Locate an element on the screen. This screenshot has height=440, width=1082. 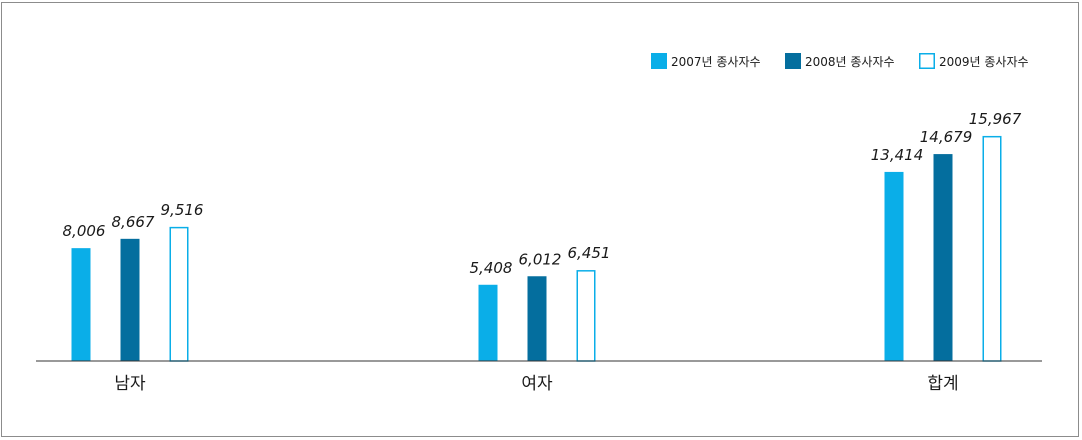
legend: 2007년 종사자수 2008년 종사자수 2009년 종사자수 is located at coordinates (840, 61).